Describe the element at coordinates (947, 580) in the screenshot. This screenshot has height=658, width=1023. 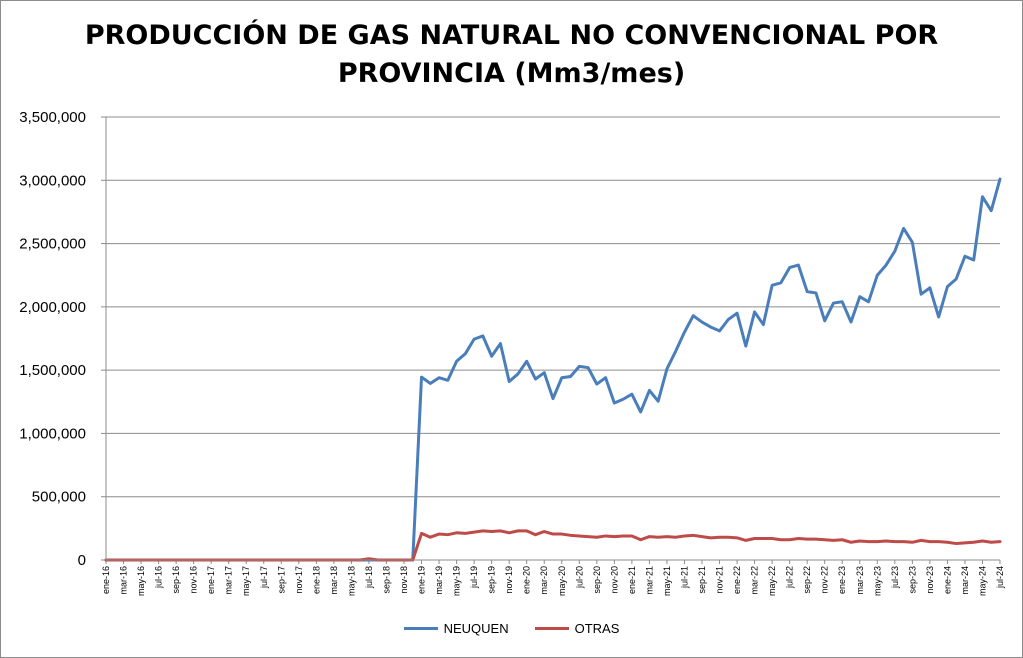
I see `x-tick-label: ene-24` at that location.